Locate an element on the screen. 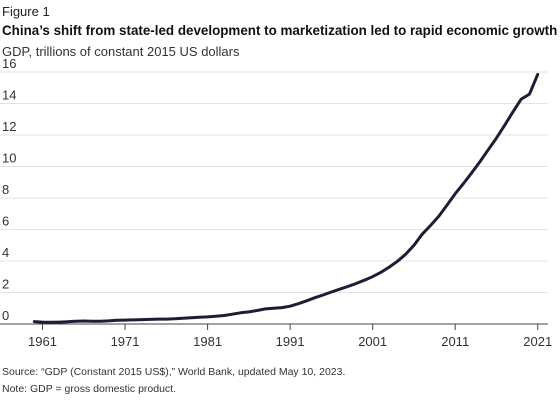 This screenshot has height=404, width=560. x-tick-label: 2021 is located at coordinates (537, 341).